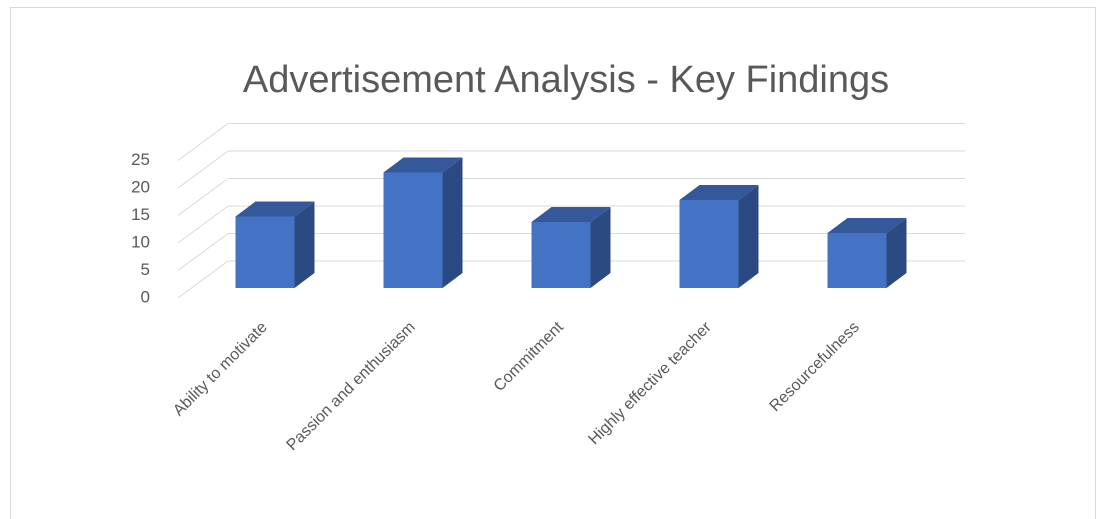 This screenshot has height=519, width=1096. I want to click on y-tick-label: 15, so click(140, 214).